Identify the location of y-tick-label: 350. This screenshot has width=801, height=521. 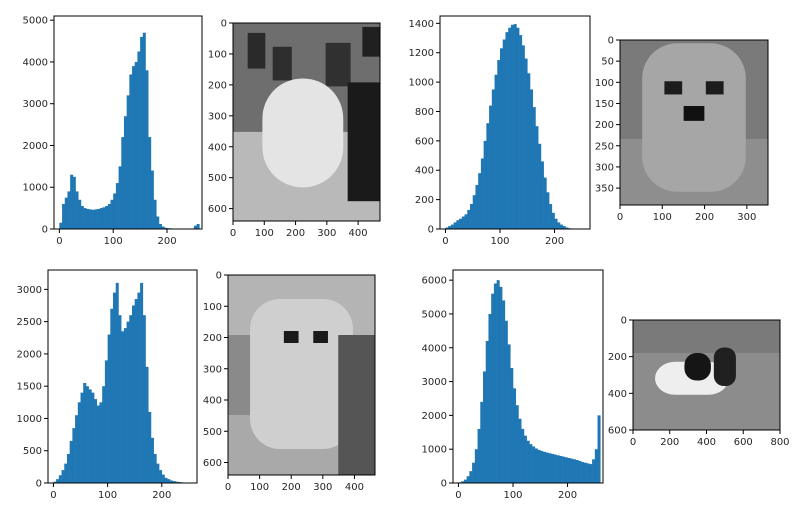
(604, 189).